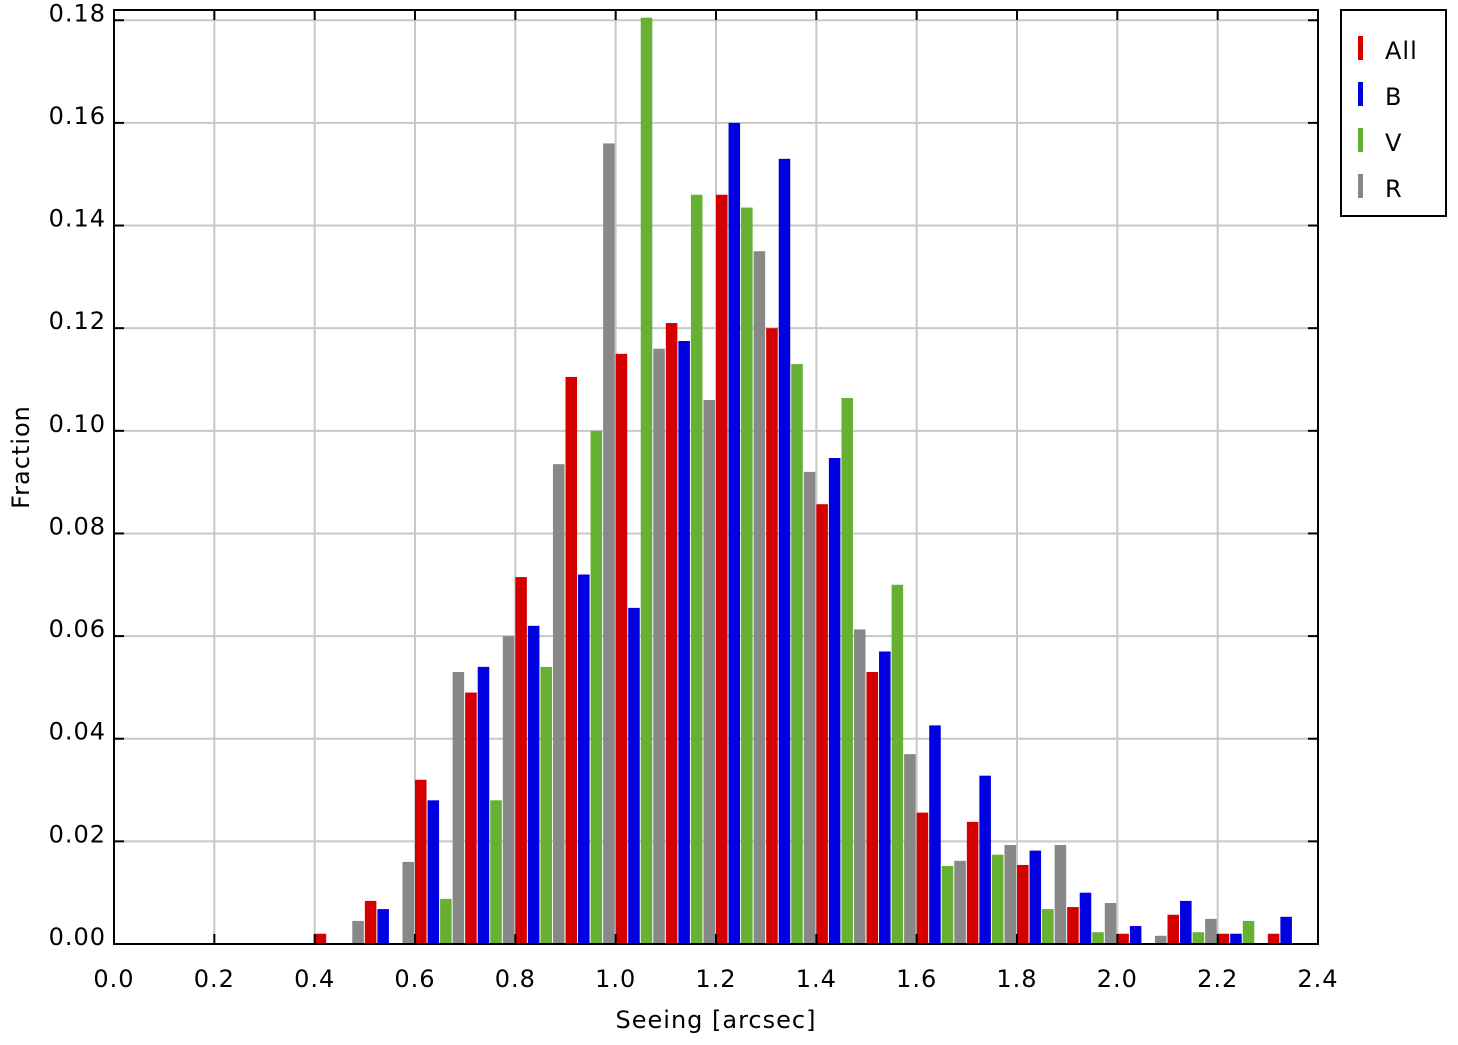 The image size is (1458, 1045). What do you see at coordinates (77, 321) in the screenshot?
I see `y-tick-label: 0.12` at bounding box center [77, 321].